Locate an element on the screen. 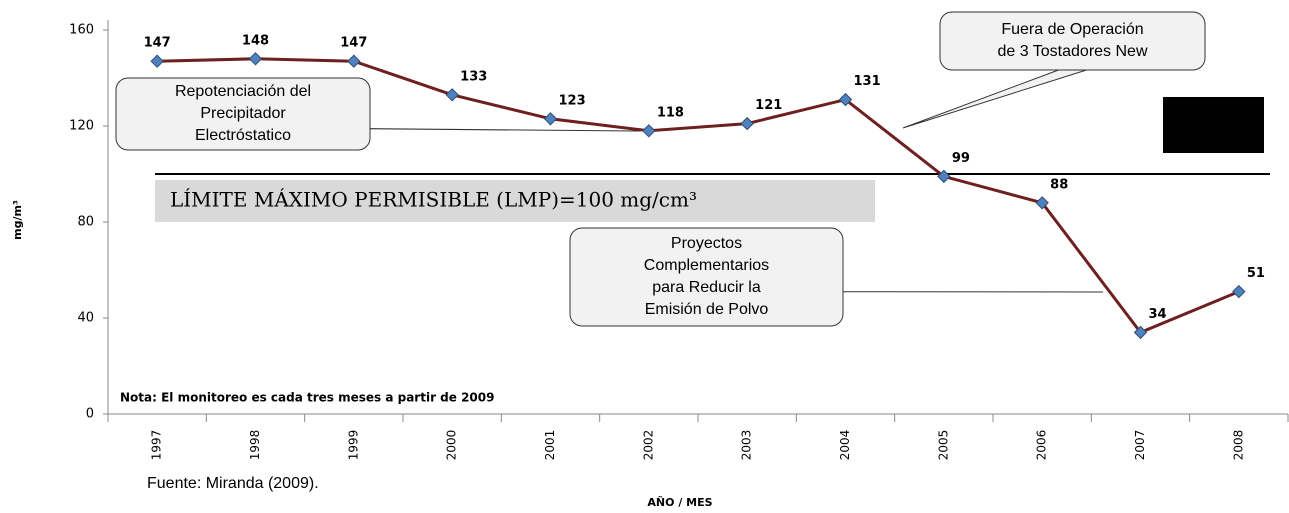 The width and height of the screenshot is (1289, 513). x-tick-label: 2007 is located at coordinates (1140, 445).